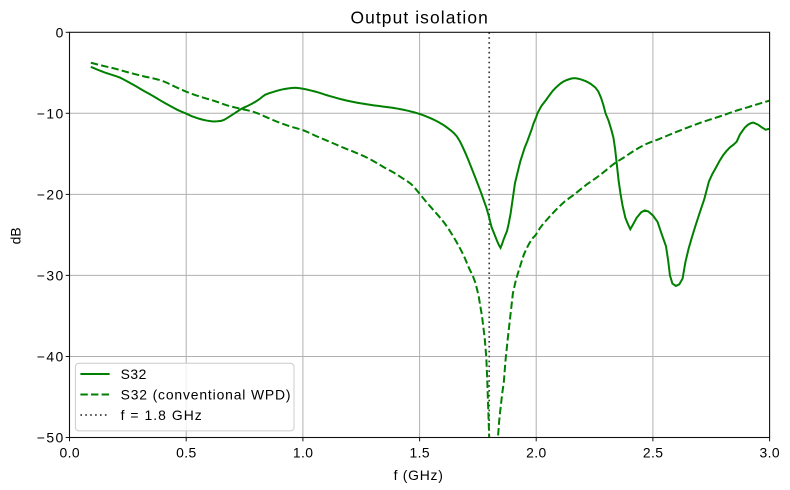 The width and height of the screenshot is (790, 490). I want to click on svg-text: f (GHz), so click(419, 475).